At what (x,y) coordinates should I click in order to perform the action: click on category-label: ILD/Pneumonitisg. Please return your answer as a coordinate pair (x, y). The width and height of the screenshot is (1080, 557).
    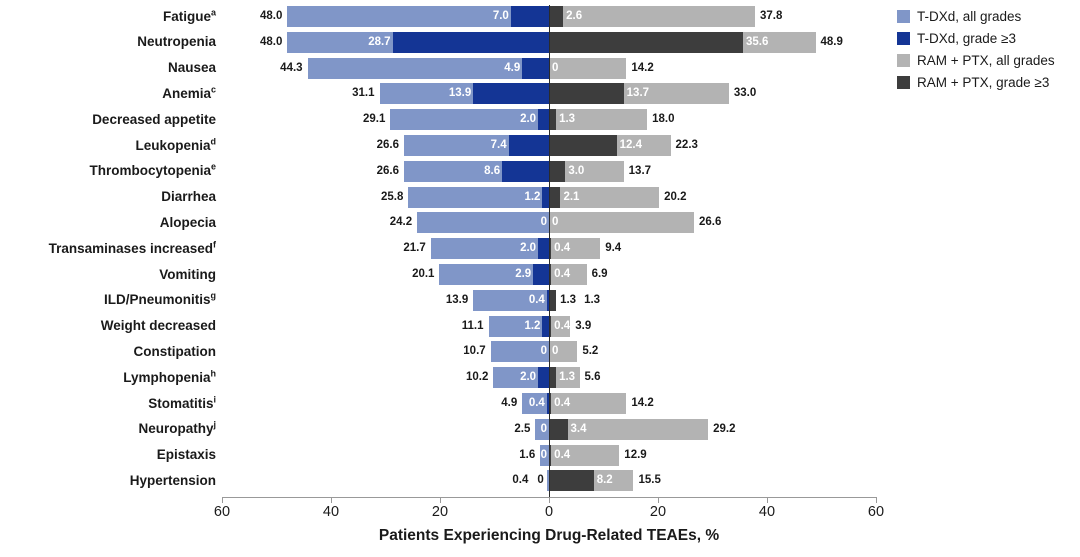
    Looking at the image, I should click on (159, 299).